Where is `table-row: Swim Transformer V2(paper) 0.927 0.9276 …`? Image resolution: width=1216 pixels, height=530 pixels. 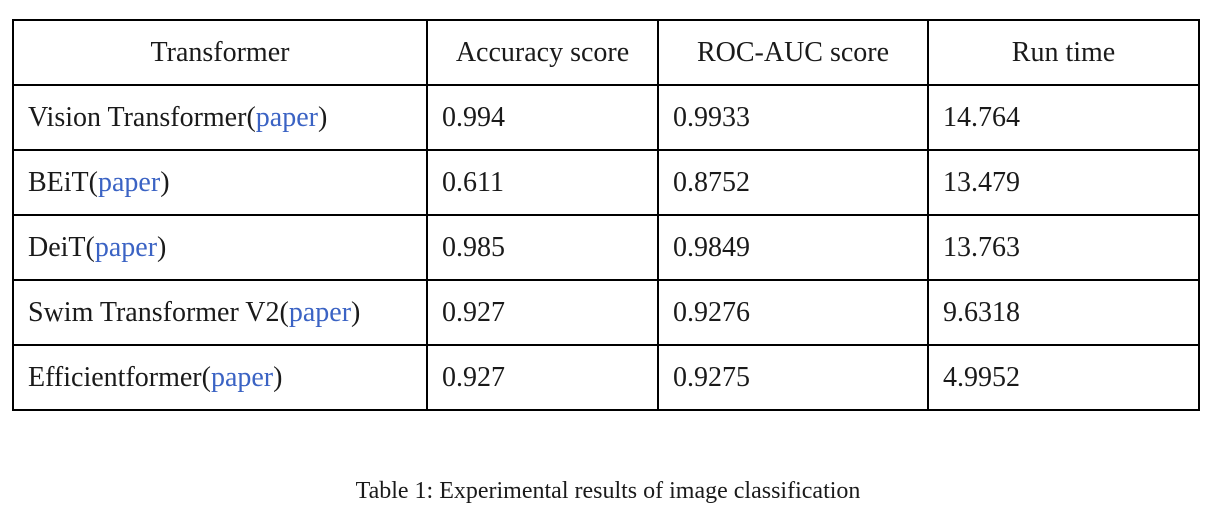
table-row: Swim Transformer V2(paper) 0.927 0.9276 … is located at coordinates (606, 312).